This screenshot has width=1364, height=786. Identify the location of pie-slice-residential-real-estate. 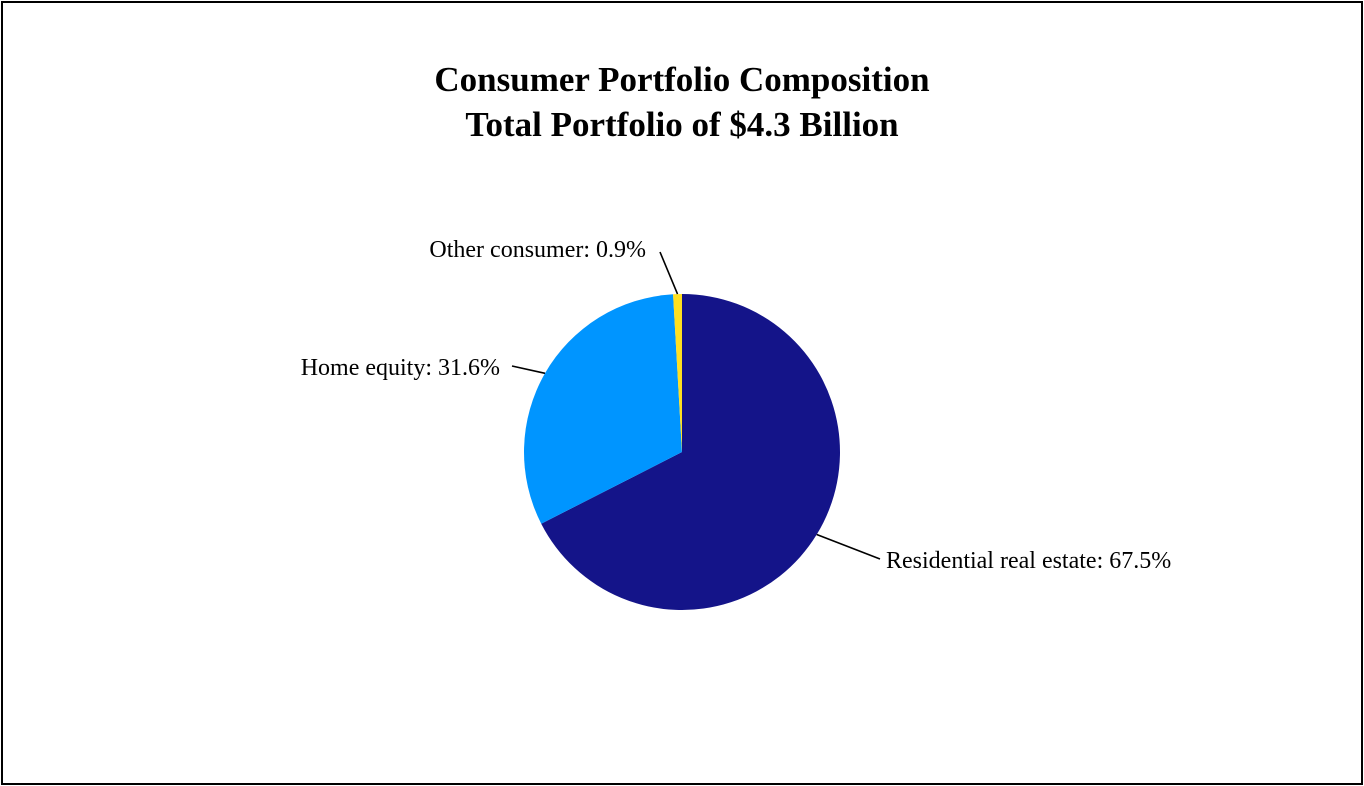
(691, 452).